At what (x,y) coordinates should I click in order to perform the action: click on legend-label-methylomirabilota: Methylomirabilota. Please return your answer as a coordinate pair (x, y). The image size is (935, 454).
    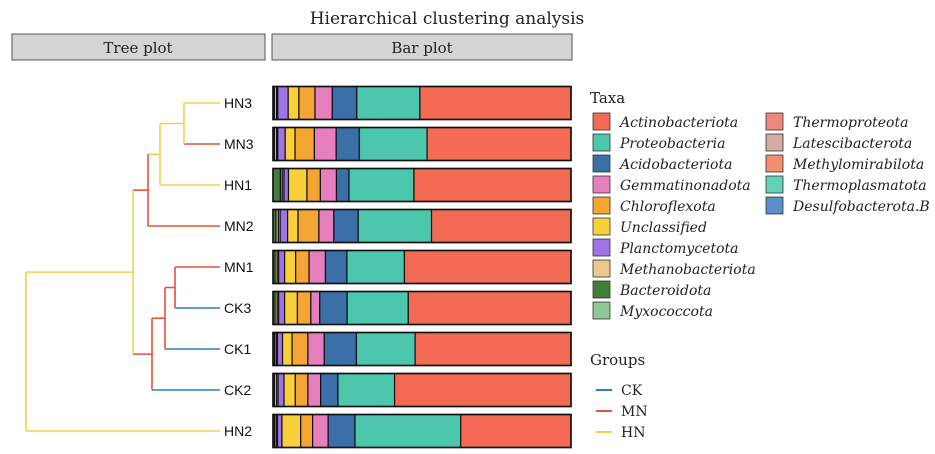
    Looking at the image, I should click on (858, 165).